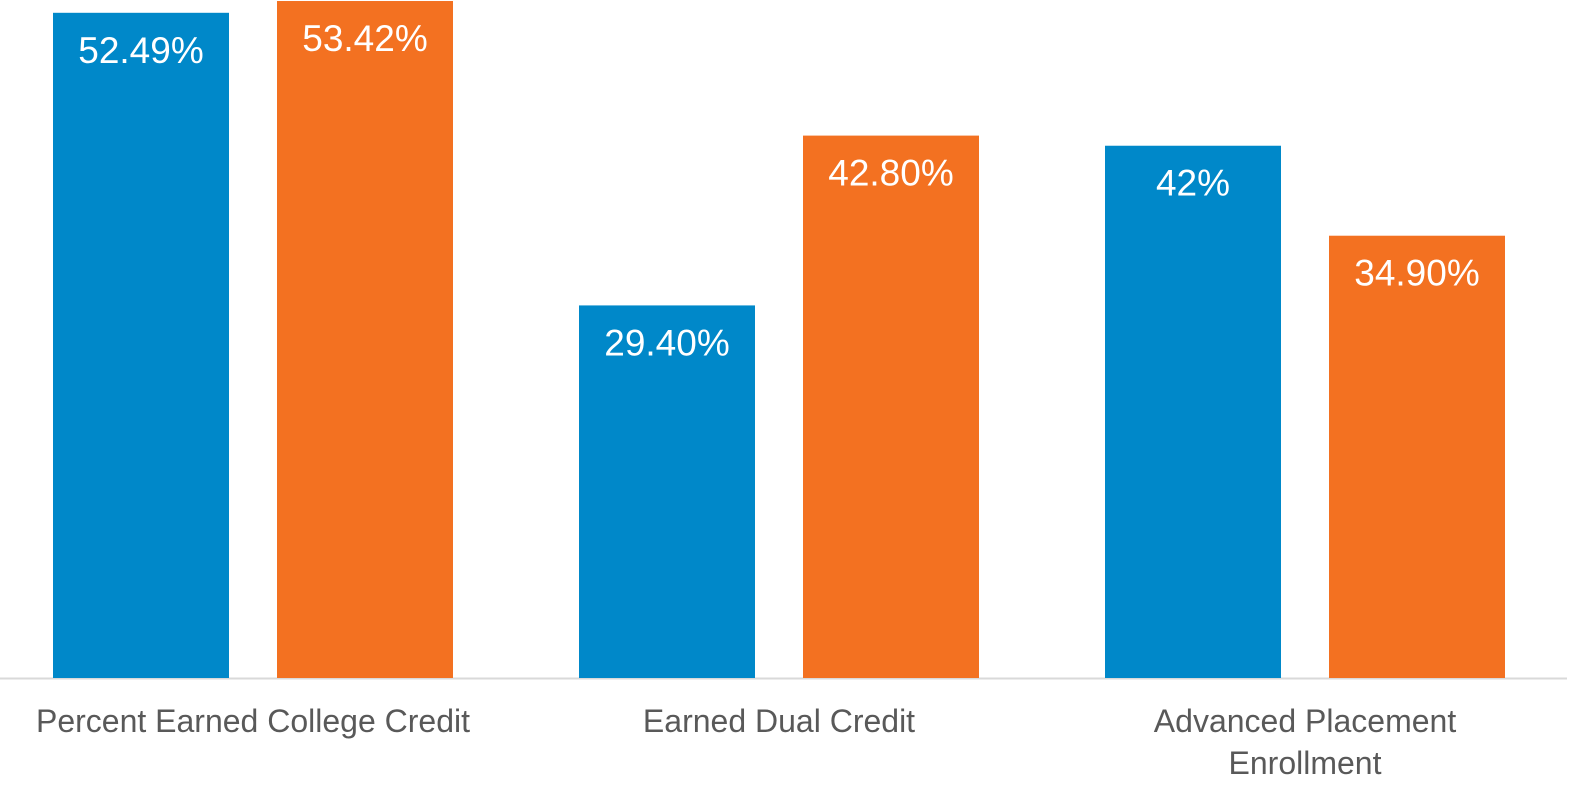 The height and width of the screenshot is (789, 1587). What do you see at coordinates (252, 721) in the screenshot?
I see `x-tick-label: Percent Earned College Credit` at bounding box center [252, 721].